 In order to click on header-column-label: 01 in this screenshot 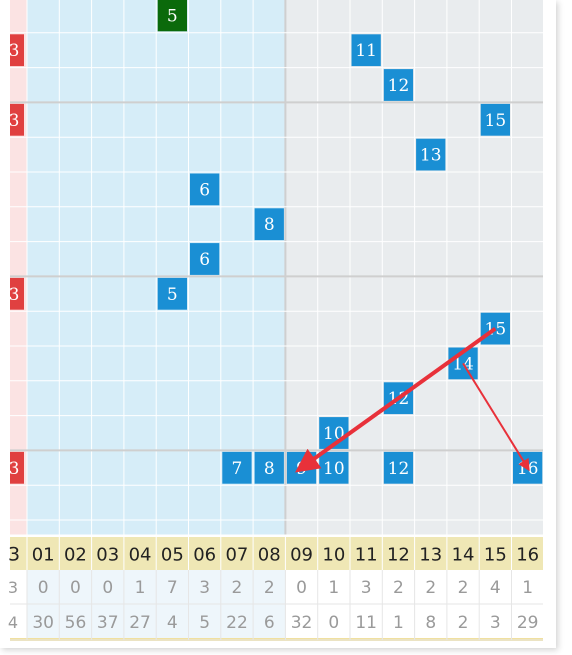, I will do `click(43, 555)`.